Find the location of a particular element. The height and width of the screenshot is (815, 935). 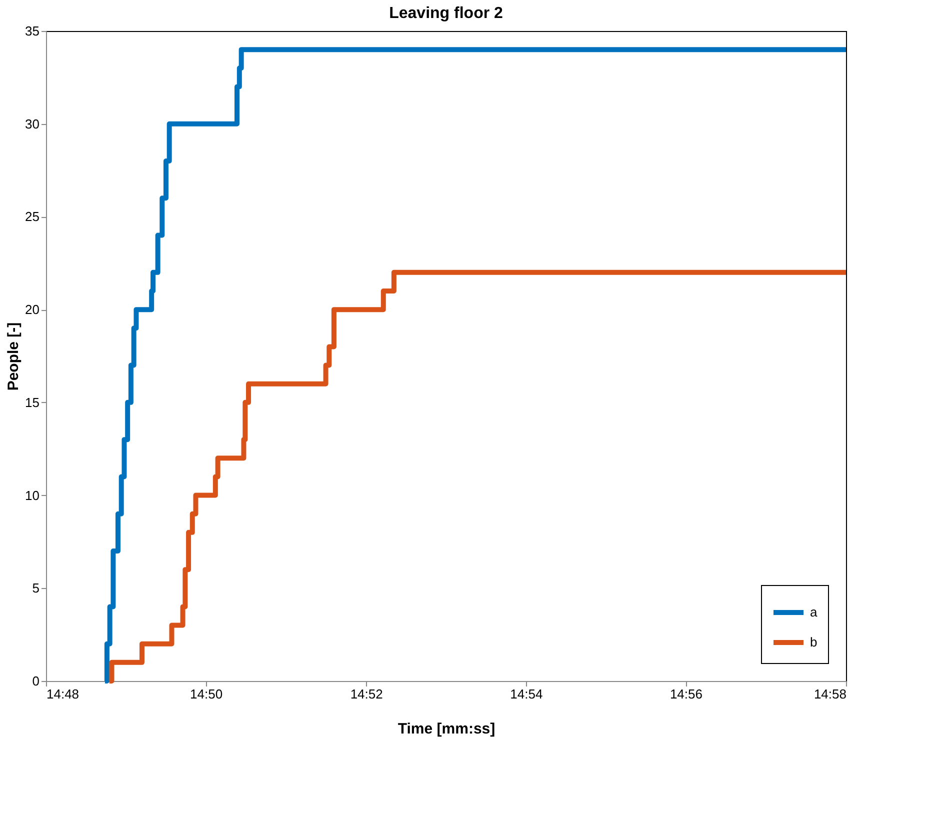

x-tick-label: 14:52 is located at coordinates (366, 694).